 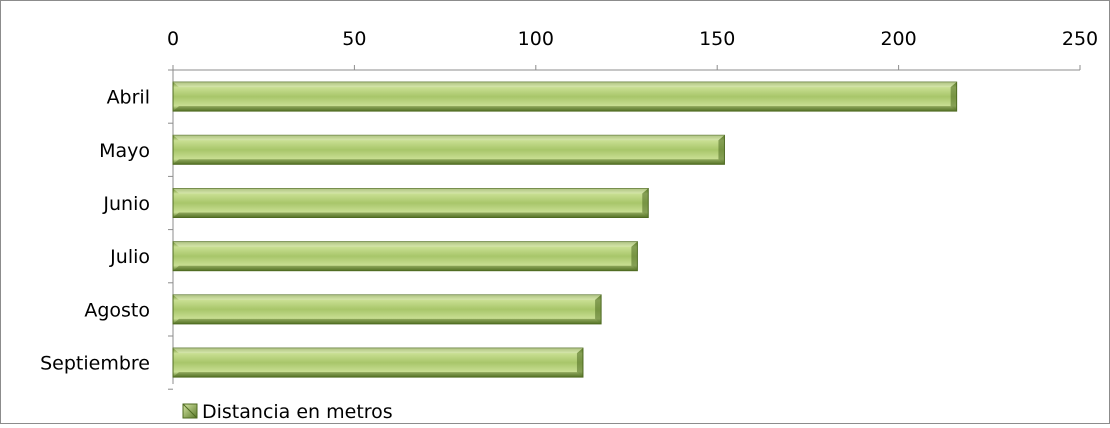 What do you see at coordinates (117, 310) in the screenshot?
I see `category-label: Agosto` at bounding box center [117, 310].